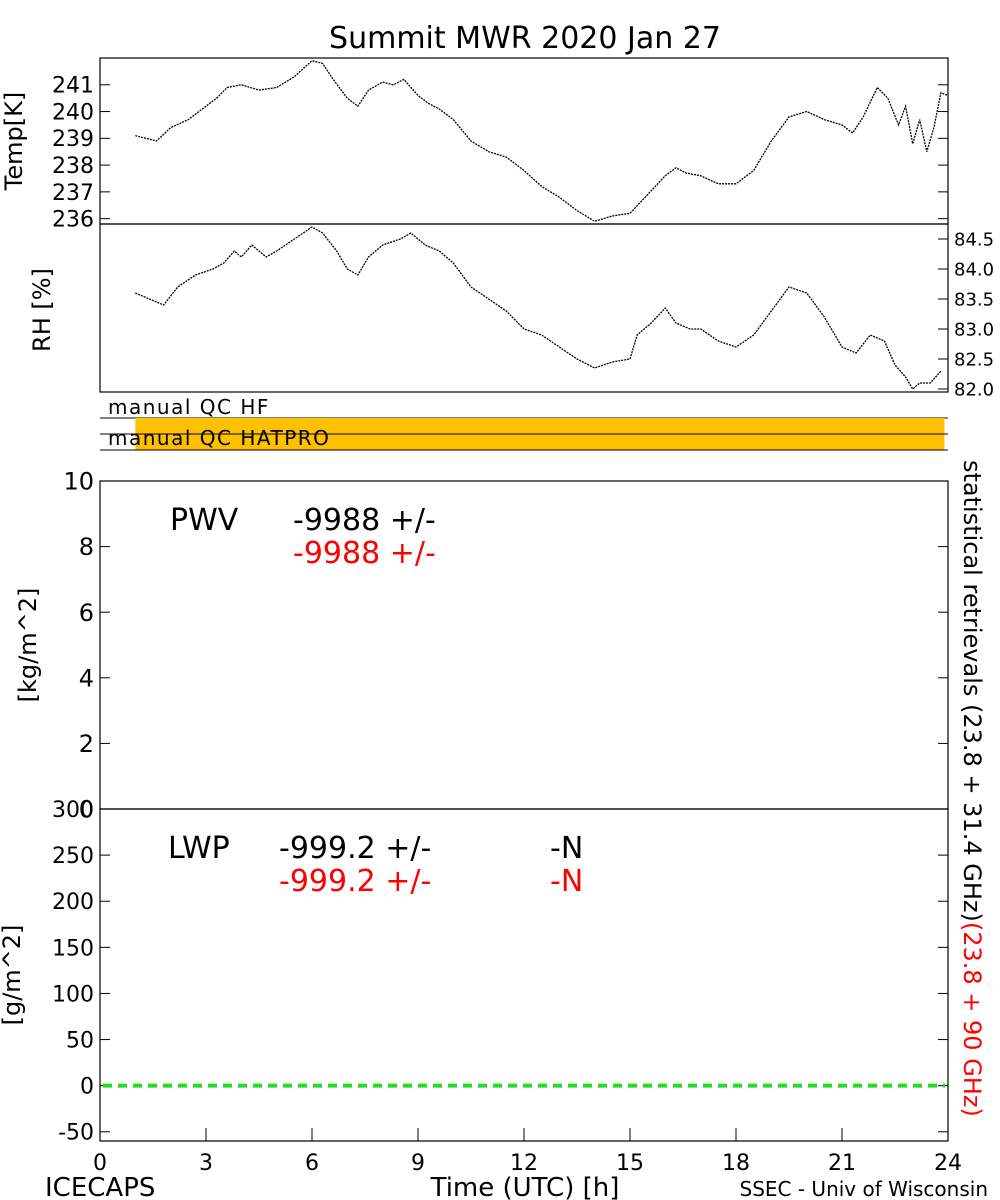 This screenshot has height=1200, width=1000. Describe the element at coordinates (100, 1186) in the screenshot. I see `footer-icecaps: ICECAPS` at that location.